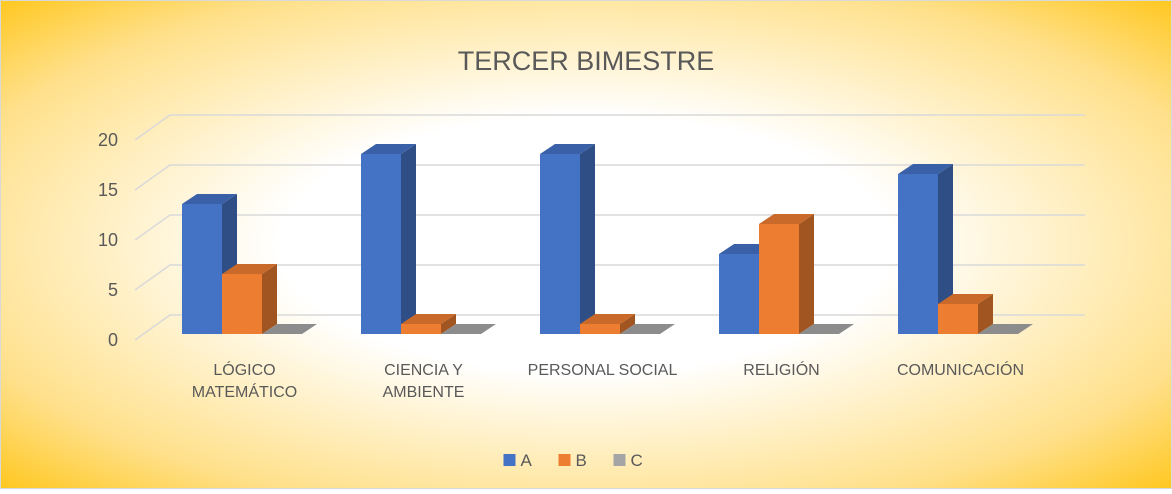 The width and height of the screenshot is (1172, 494). I want to click on y-tick-label: 5, so click(113, 290).